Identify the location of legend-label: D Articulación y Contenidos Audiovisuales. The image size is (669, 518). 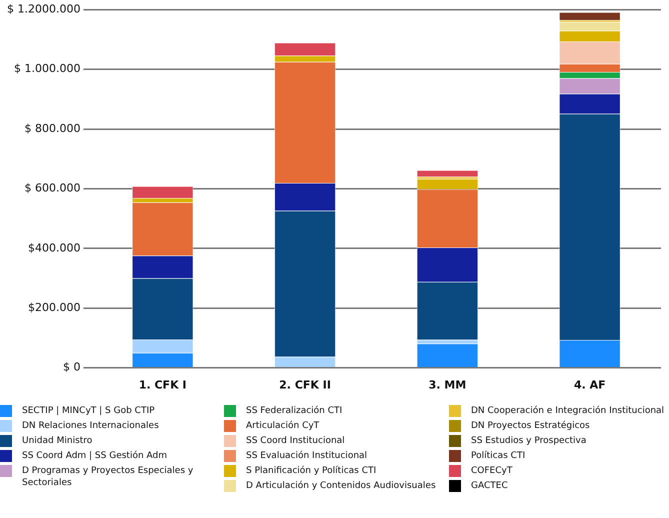
(341, 486).